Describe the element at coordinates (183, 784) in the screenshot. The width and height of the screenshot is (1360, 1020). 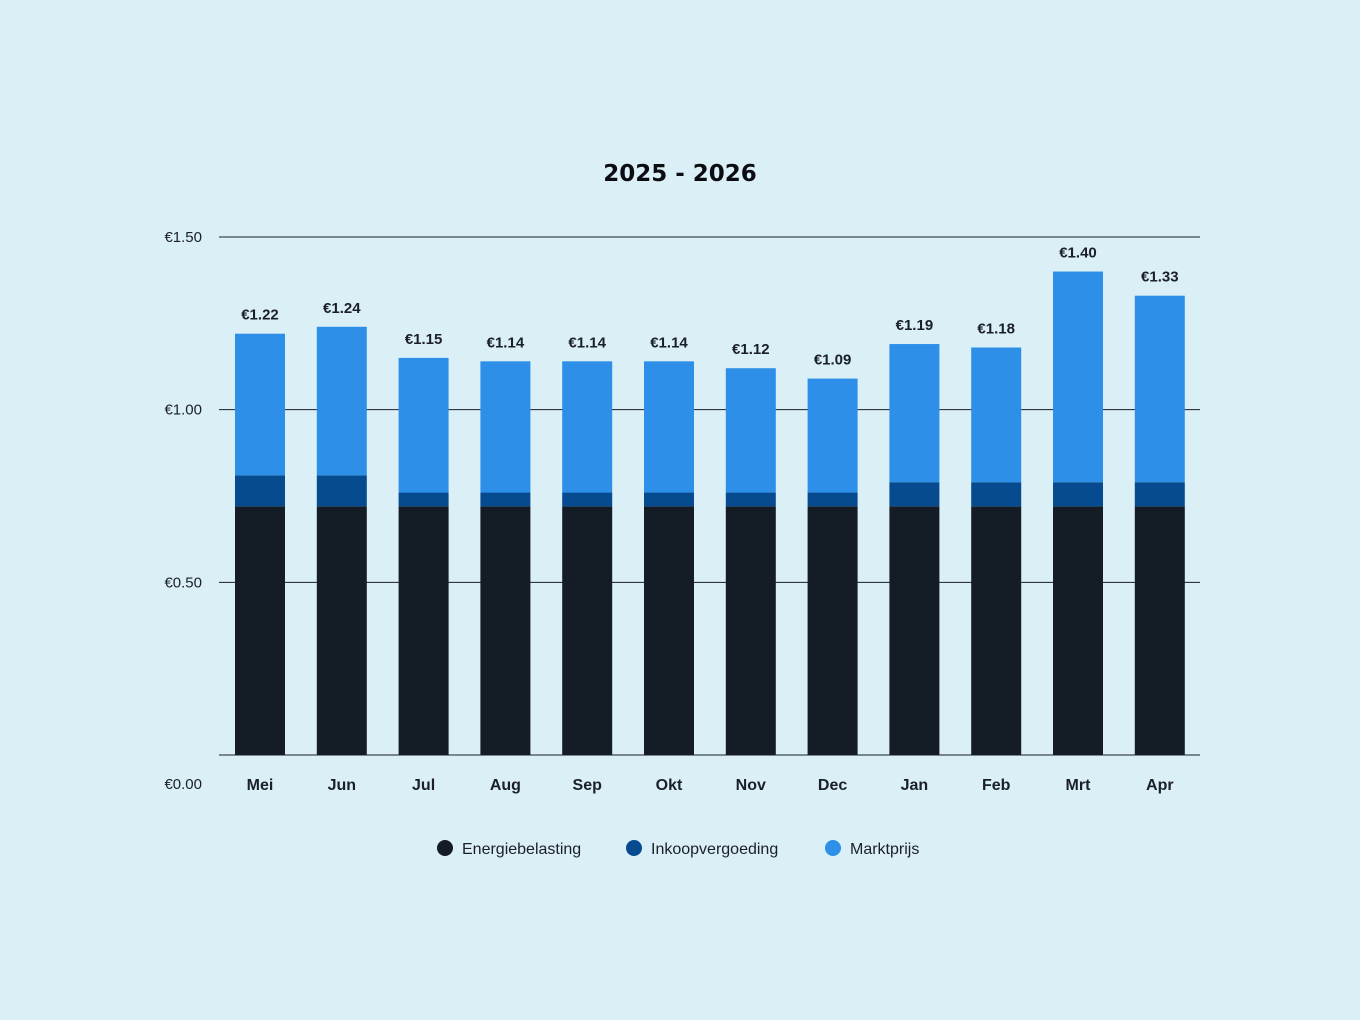
I see `y-tick-label: €0.00` at that location.